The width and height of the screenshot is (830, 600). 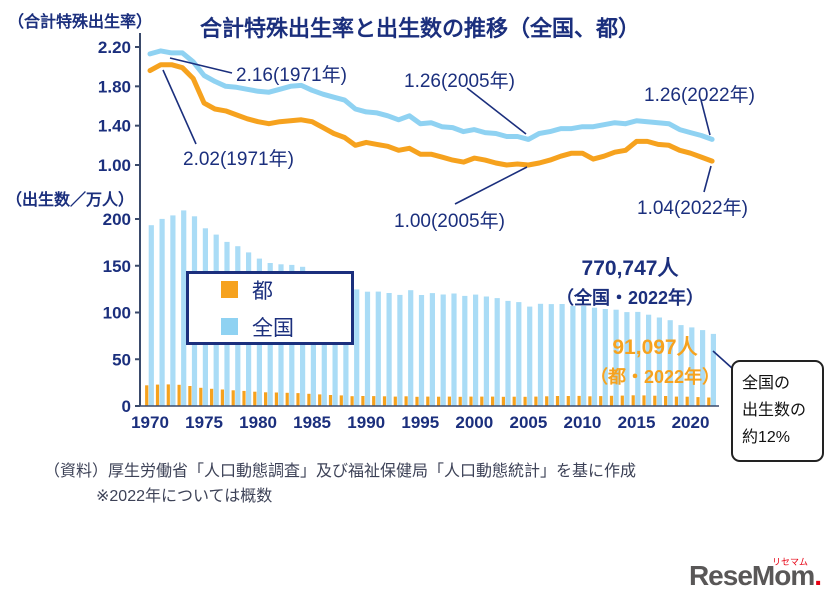 What do you see at coordinates (340, 471) in the screenshot?
I see `source-line: （資料）厚生労働省「人口動態調査」及び福祉保健局「人口動態統計」を基に作成` at bounding box center [340, 471].